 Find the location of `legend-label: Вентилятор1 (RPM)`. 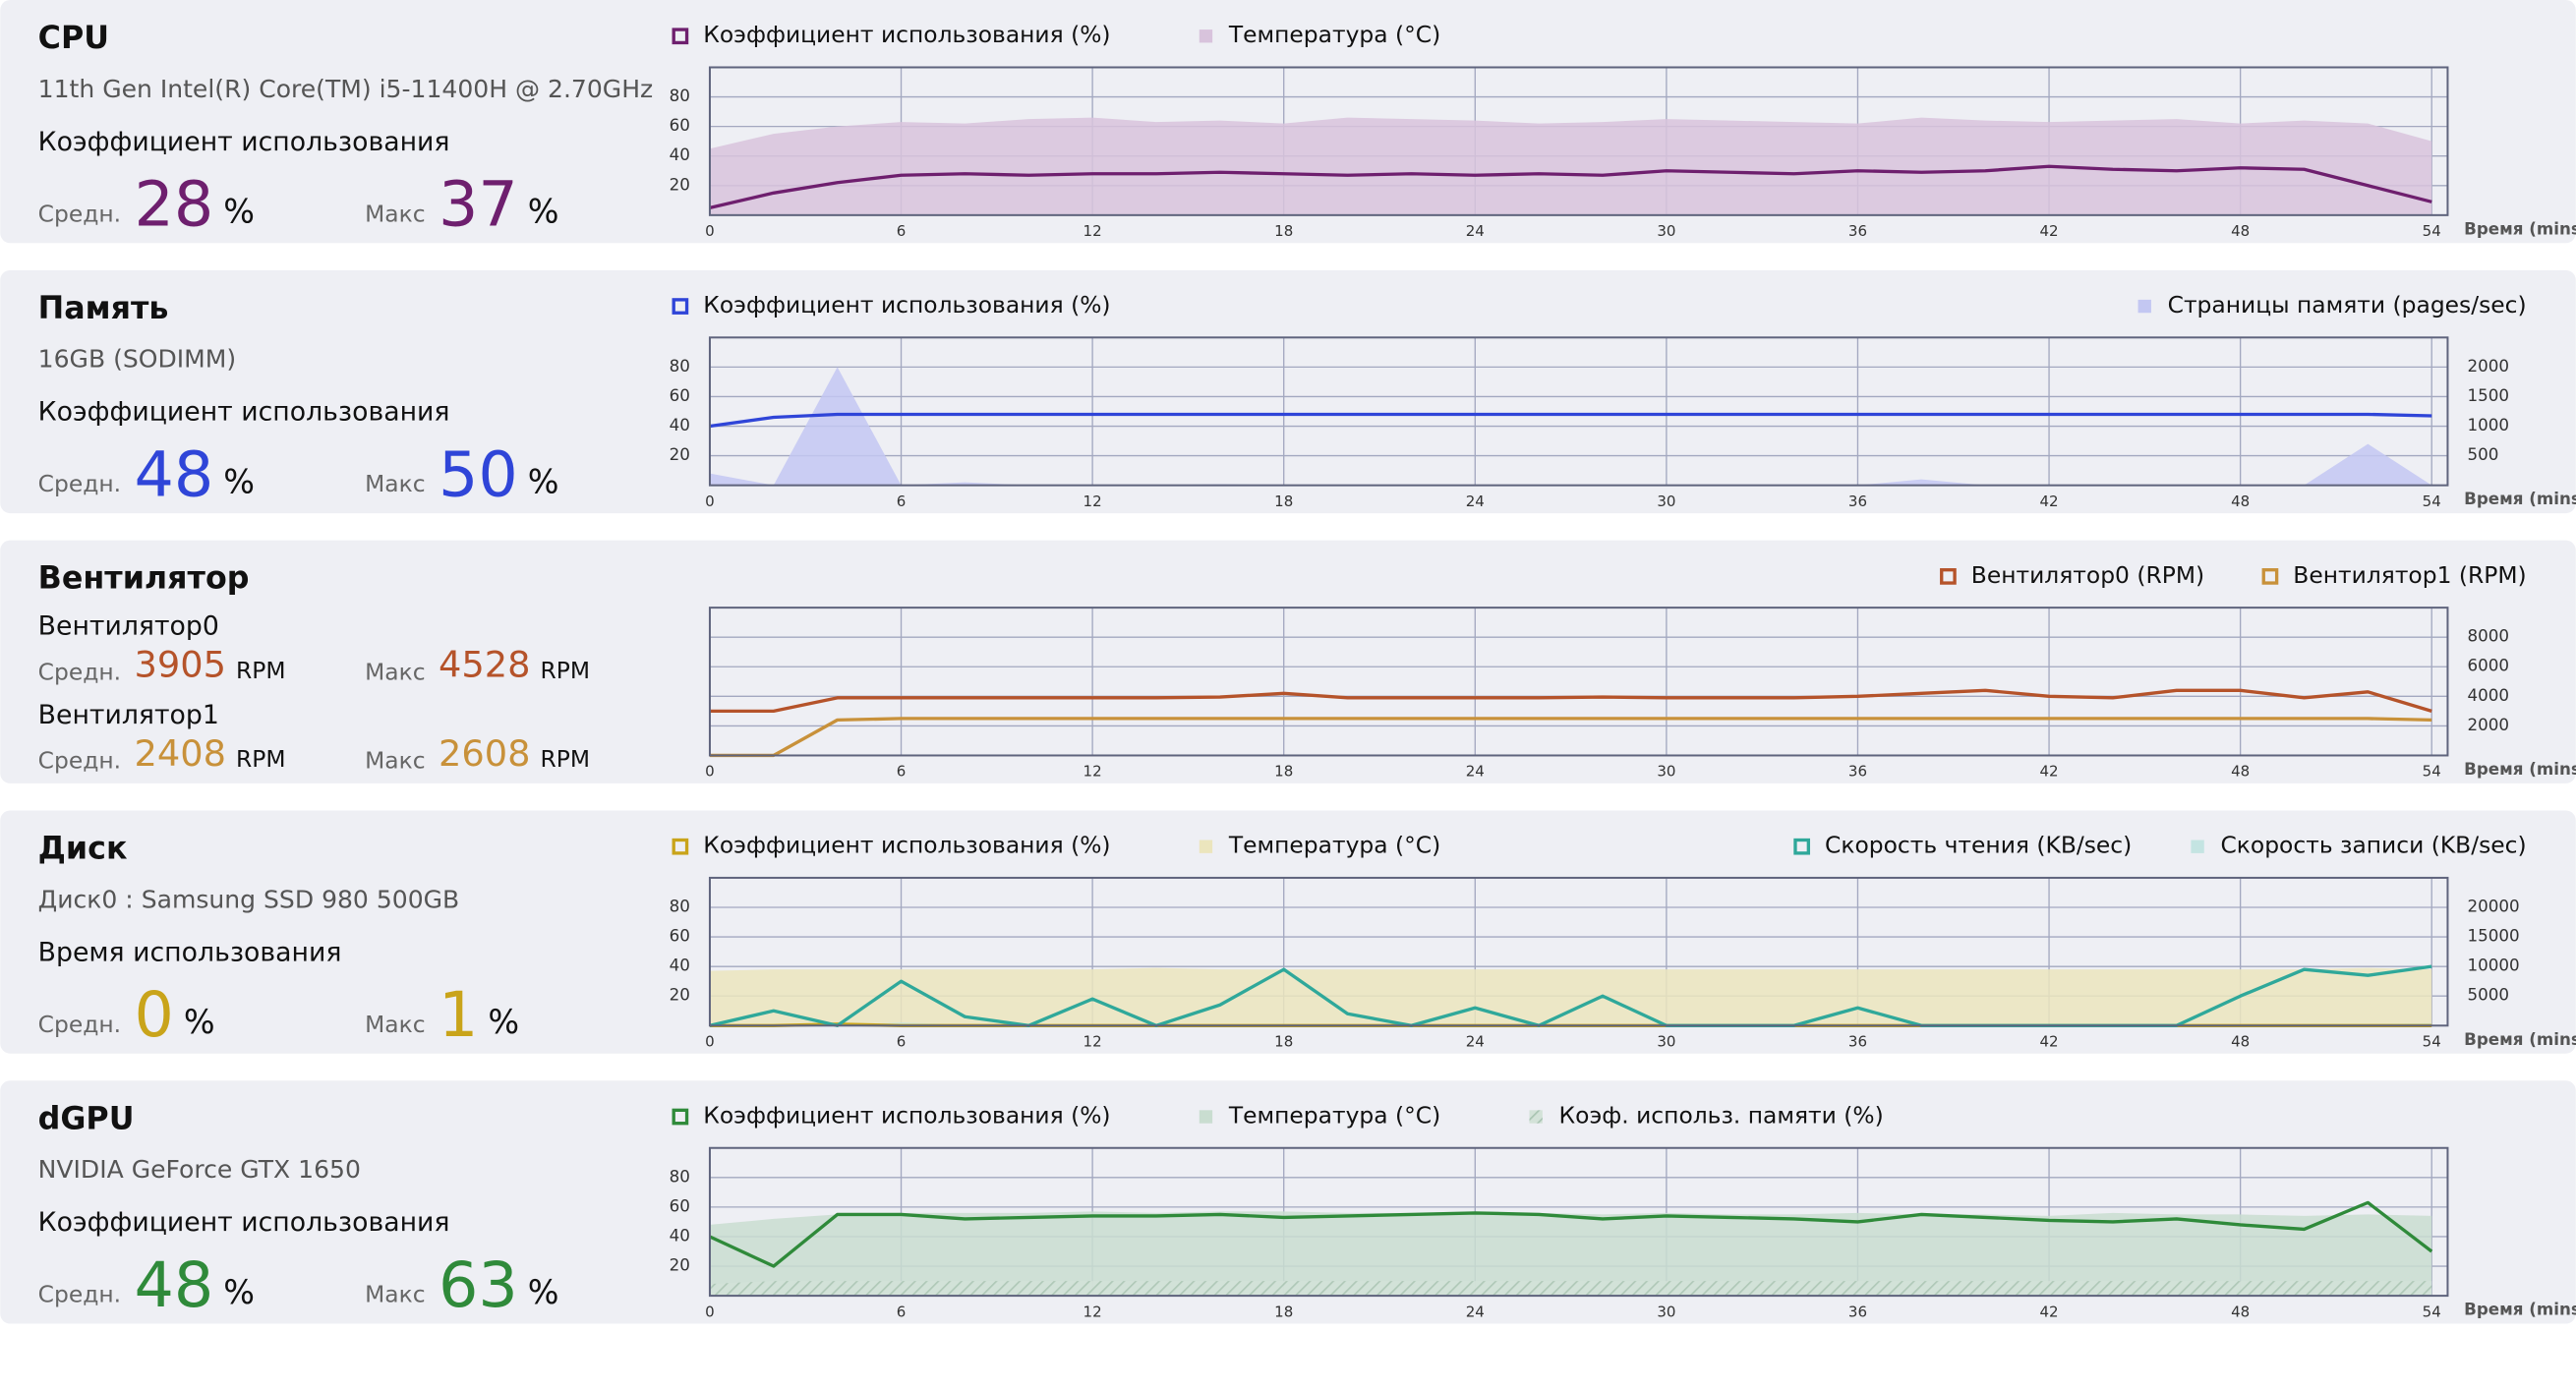

legend-label: Вентилятор1 (RPM) is located at coordinates (2409, 575).